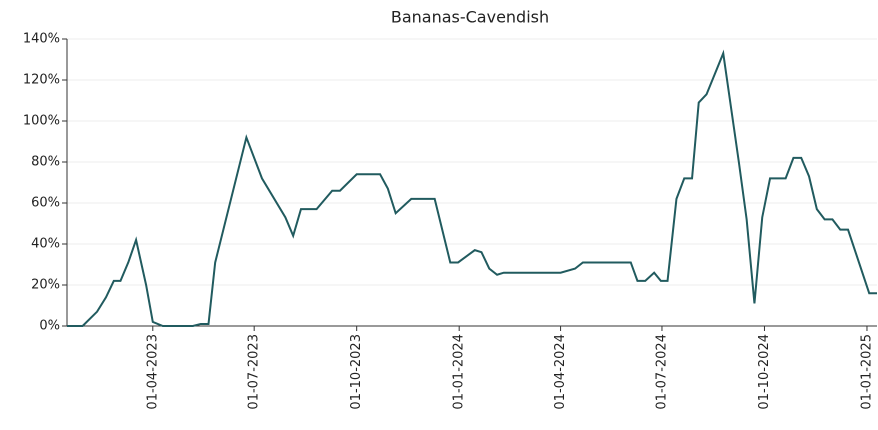 The height and width of the screenshot is (430, 878). Describe the element at coordinates (661, 372) in the screenshot. I see `x-tick-label: 01-07-2024` at that location.